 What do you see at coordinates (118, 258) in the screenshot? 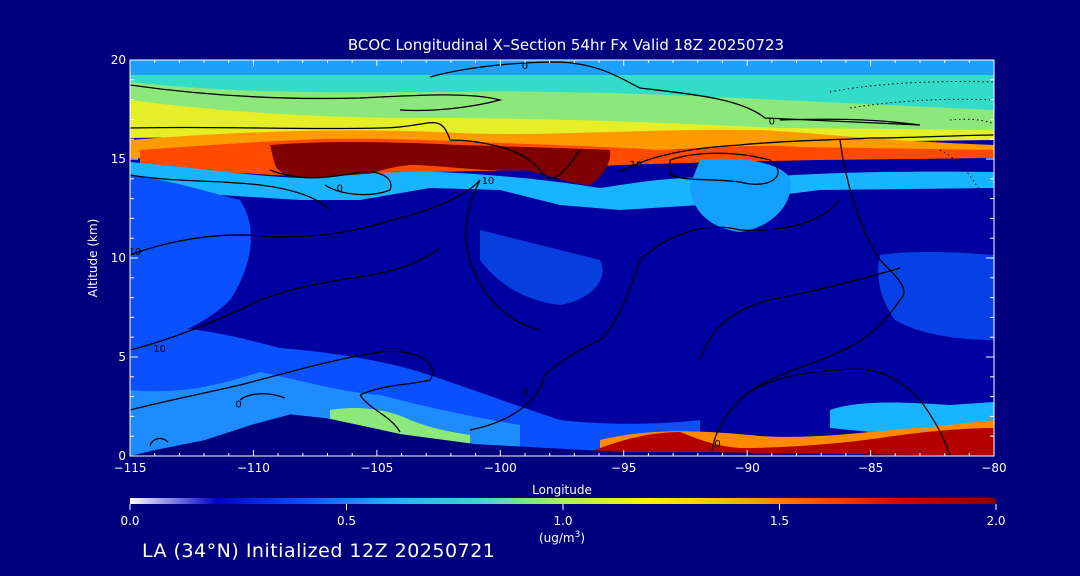
I see `y-tick-label: 10` at bounding box center [118, 258].